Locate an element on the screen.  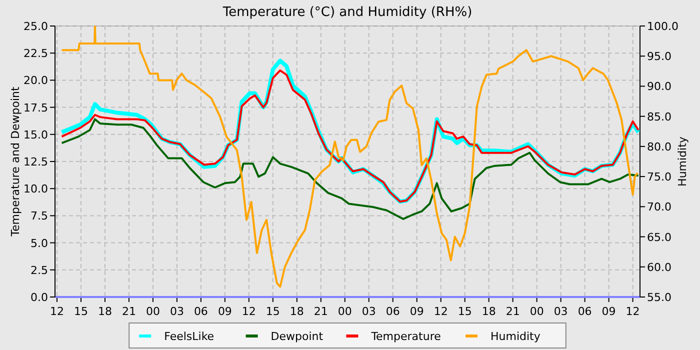
y-tick-label: 22.5 is located at coordinates (36, 53).